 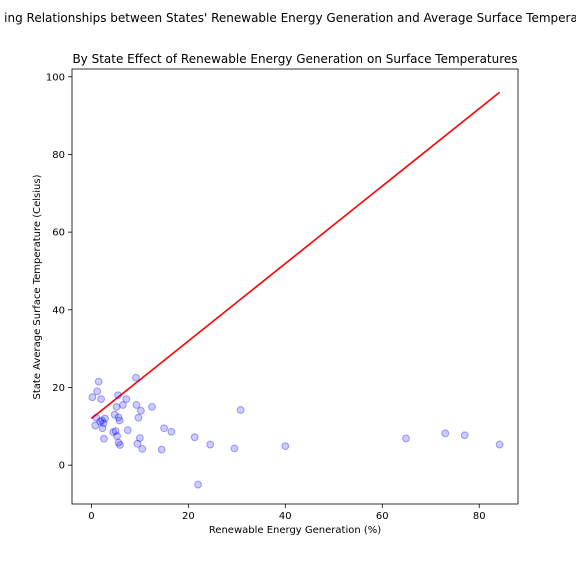 What do you see at coordinates (285, 516) in the screenshot?
I see `x-tick-label: 40` at bounding box center [285, 516].